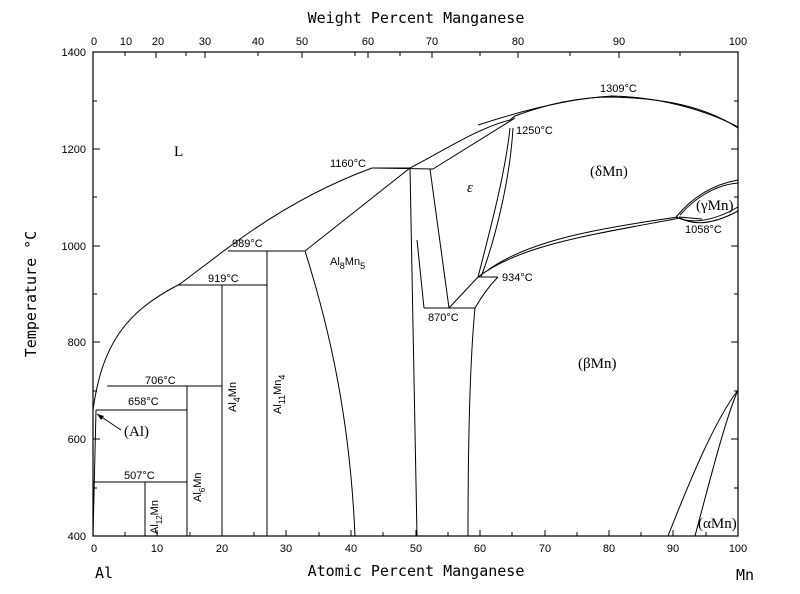 This screenshot has height=594, width=800. What do you see at coordinates (156, 517) in the screenshot?
I see `al12mn-phase-label: Al12Mn` at bounding box center [156, 517].